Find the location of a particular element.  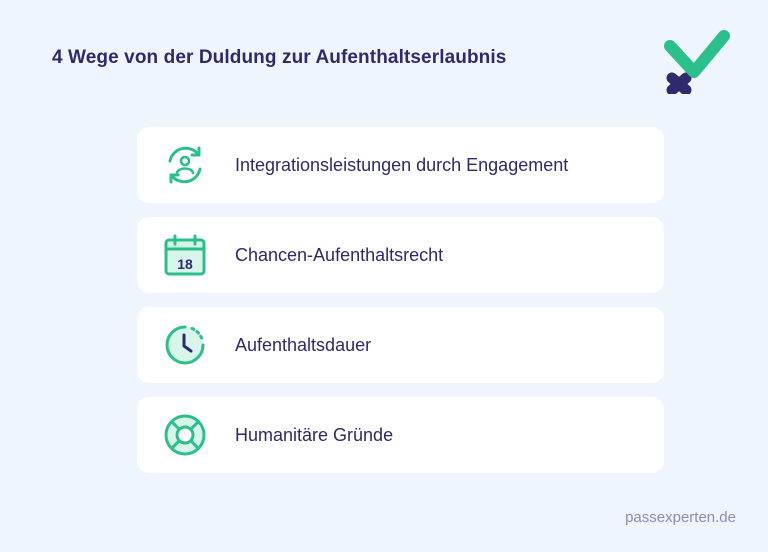

list-item: Aufenthaltsdauer is located at coordinates (400, 345).